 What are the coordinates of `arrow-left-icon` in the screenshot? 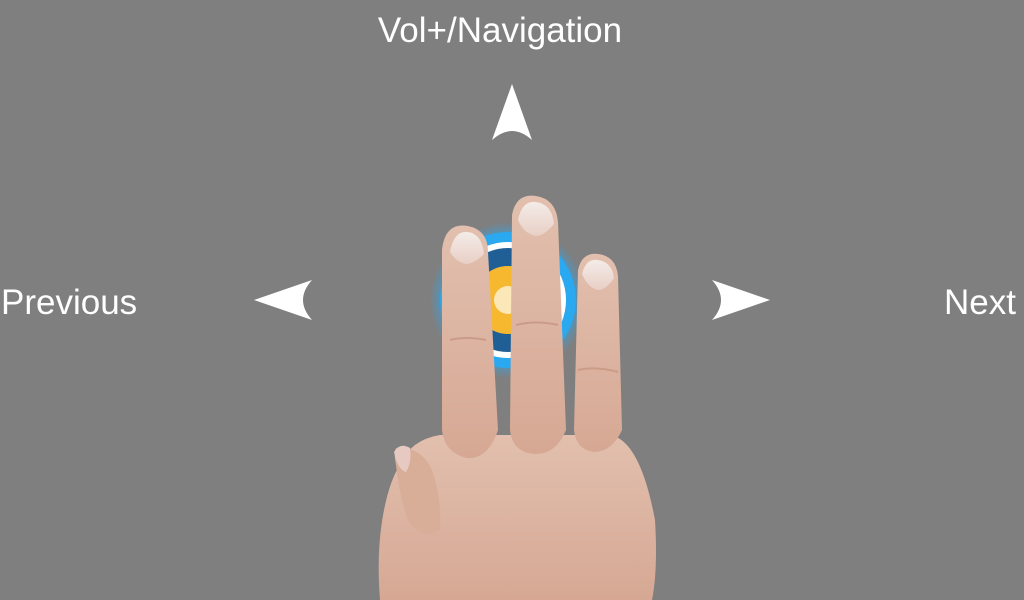 It's located at (283, 300).